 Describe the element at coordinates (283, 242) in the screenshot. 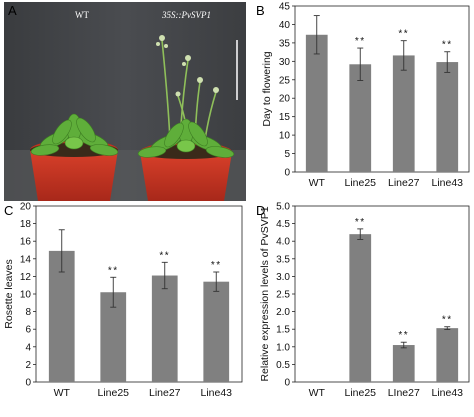

I see `y-tick-label: 4.0` at that location.